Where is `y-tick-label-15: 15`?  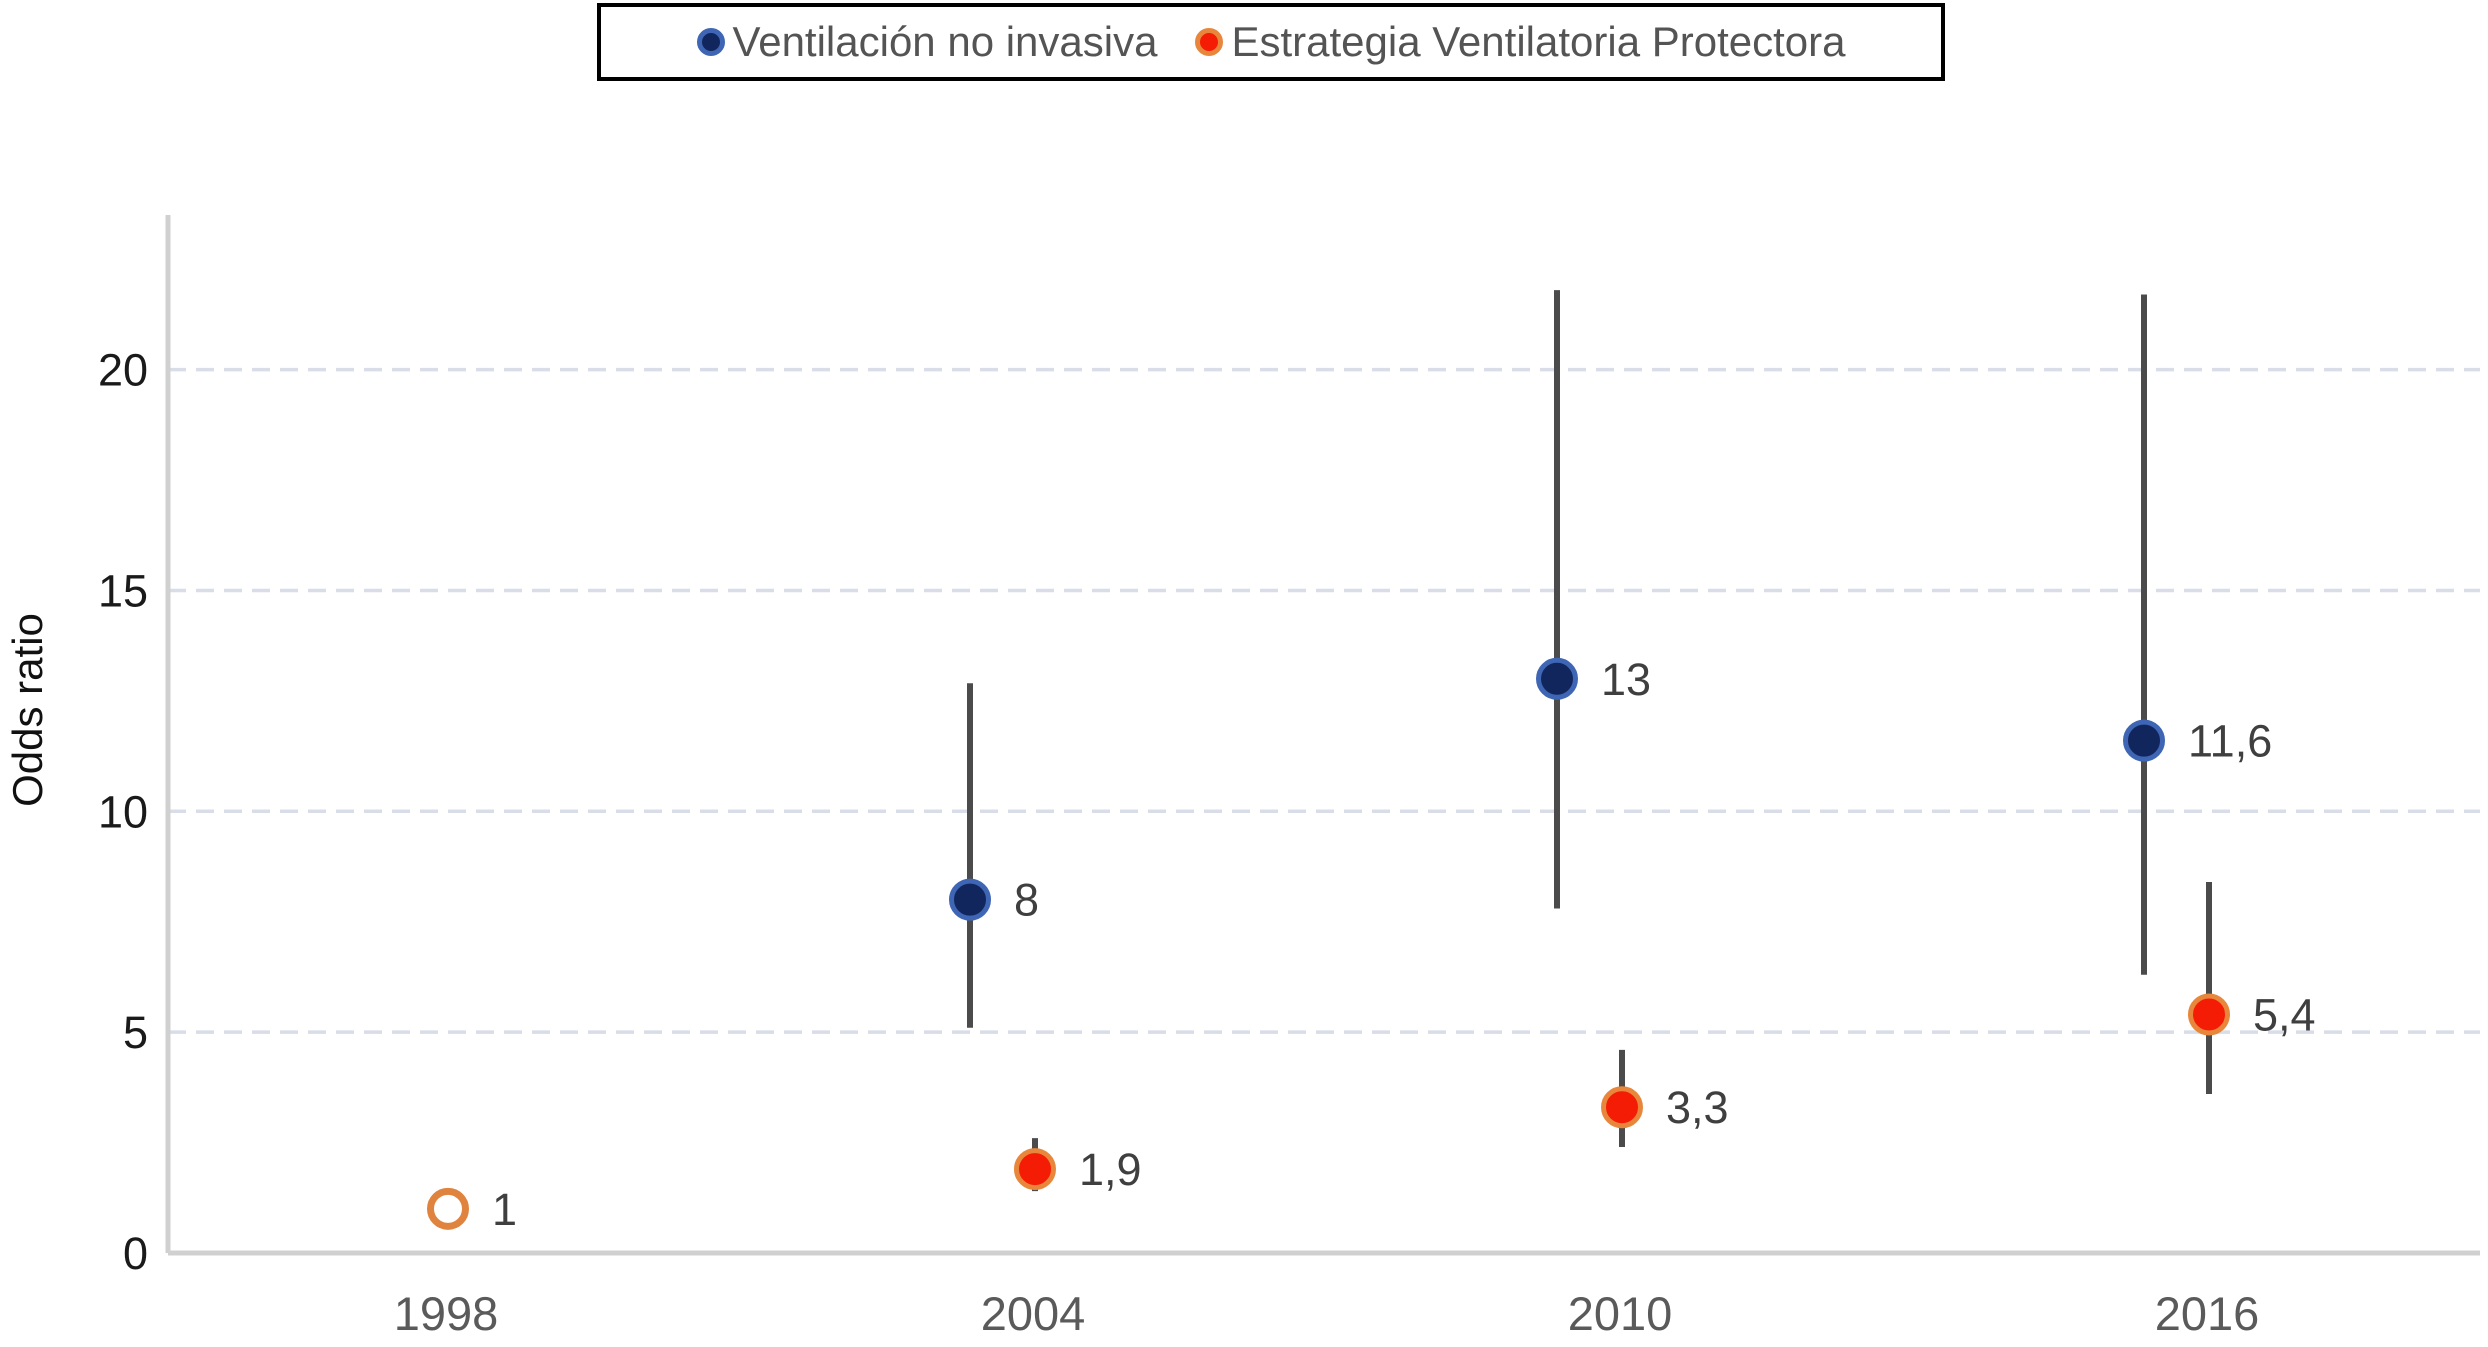
y-tick-label-15: 15 is located at coordinates (123, 590).